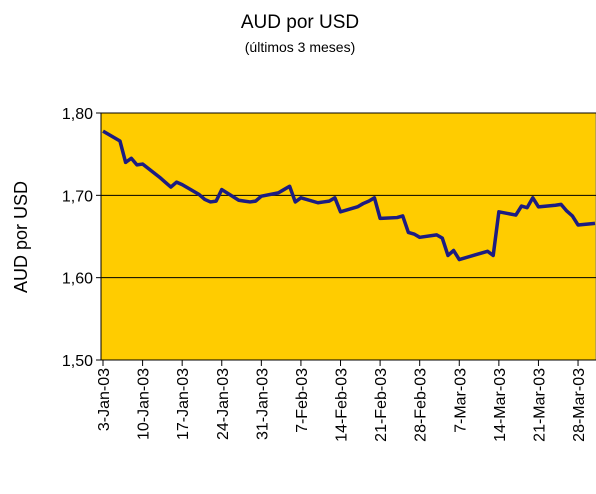 Image resolution: width=596 pixels, height=494 pixels. Describe the element at coordinates (460, 400) in the screenshot. I see `x-tick-label: 7-Mar-03` at that location.